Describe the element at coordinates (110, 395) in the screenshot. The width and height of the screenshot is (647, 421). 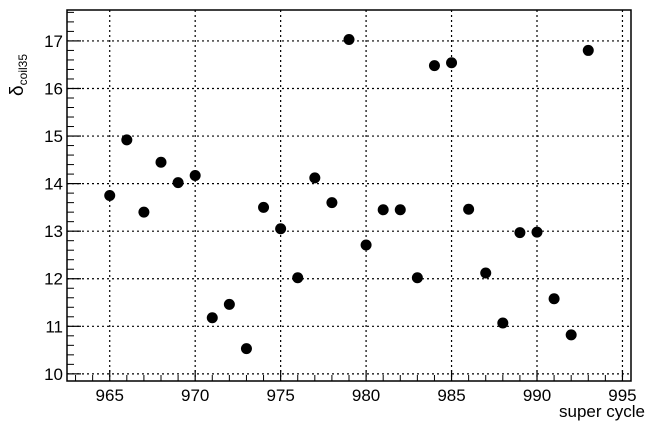
I see `x-tick-label: 965` at that location.